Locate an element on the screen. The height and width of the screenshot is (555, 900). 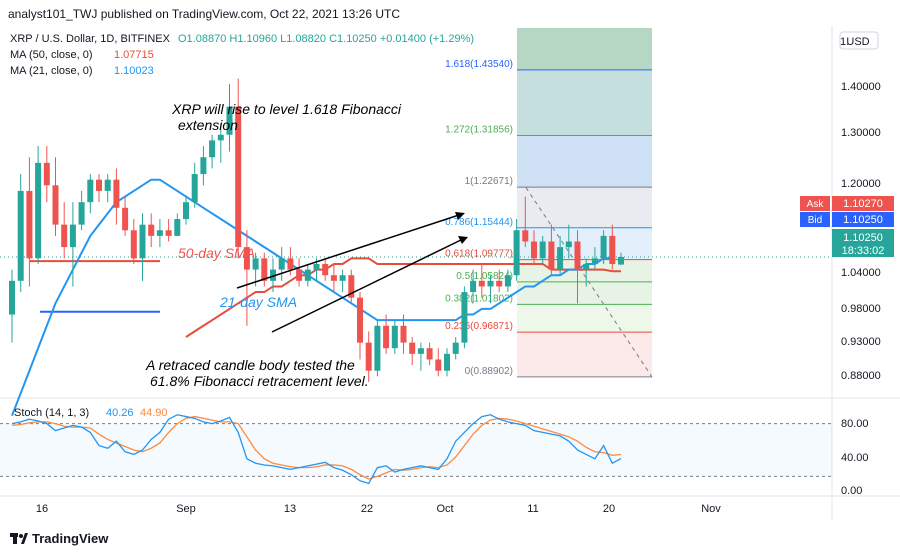
price-tick: 1.30000 is located at coordinates (861, 133).